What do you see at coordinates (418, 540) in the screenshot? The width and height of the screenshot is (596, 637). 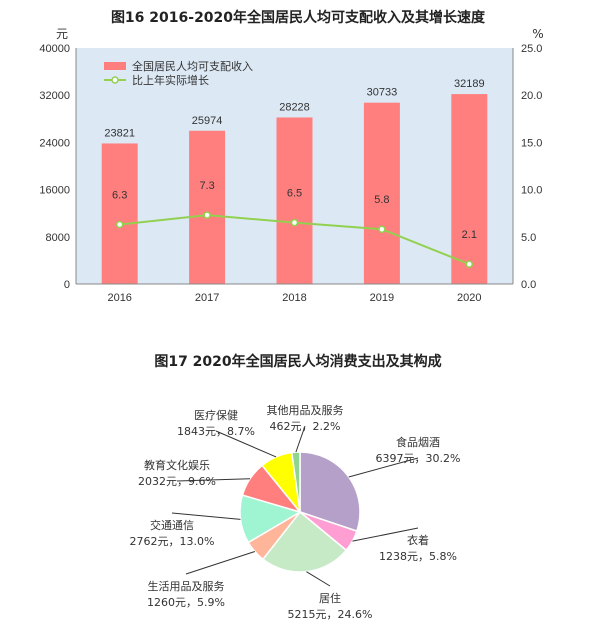 I see `pie-category-label: 衣着` at bounding box center [418, 540].